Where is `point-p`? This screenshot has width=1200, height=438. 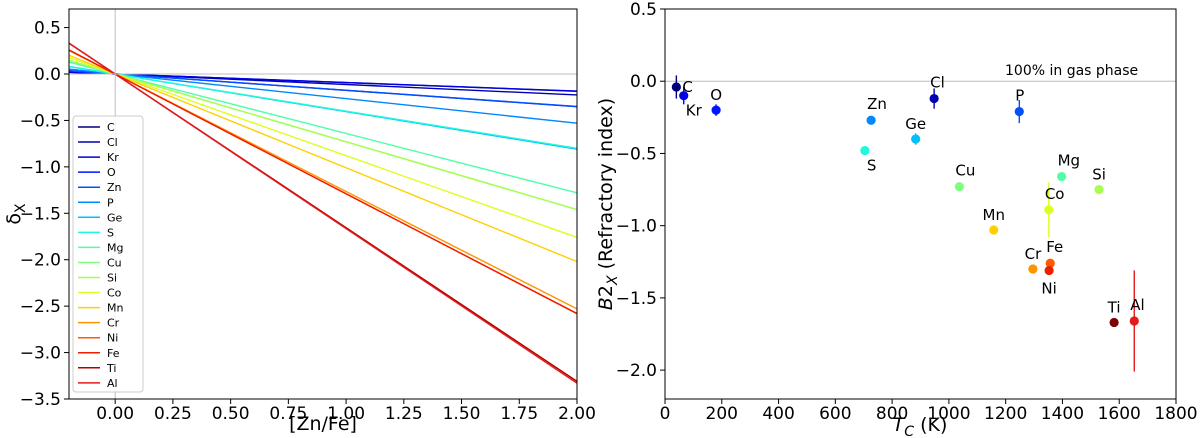 point-p is located at coordinates (1019, 111).